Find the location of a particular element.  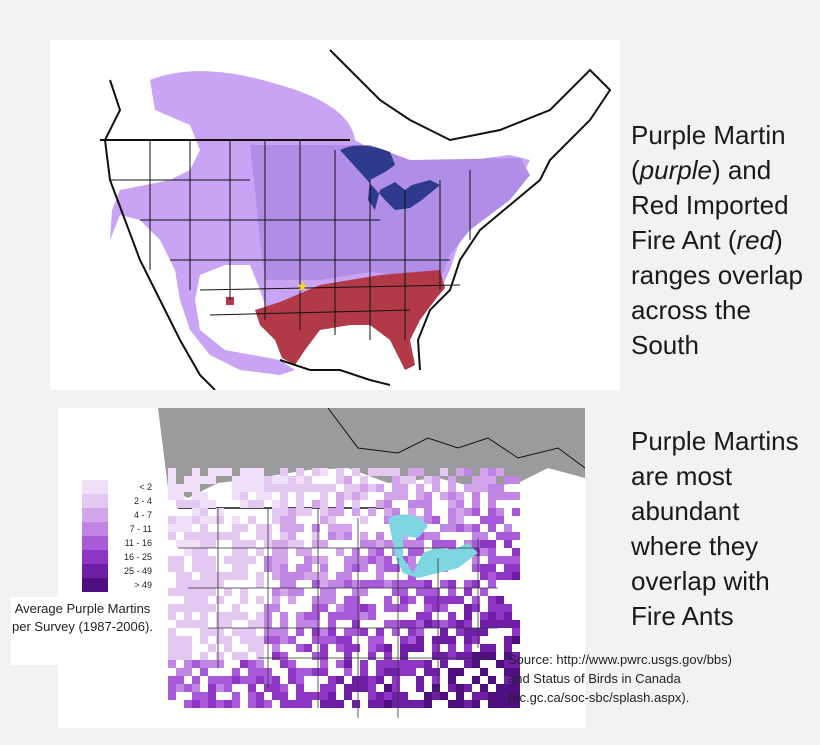

legend-row: 4 - 7 is located at coordinates (117, 515).